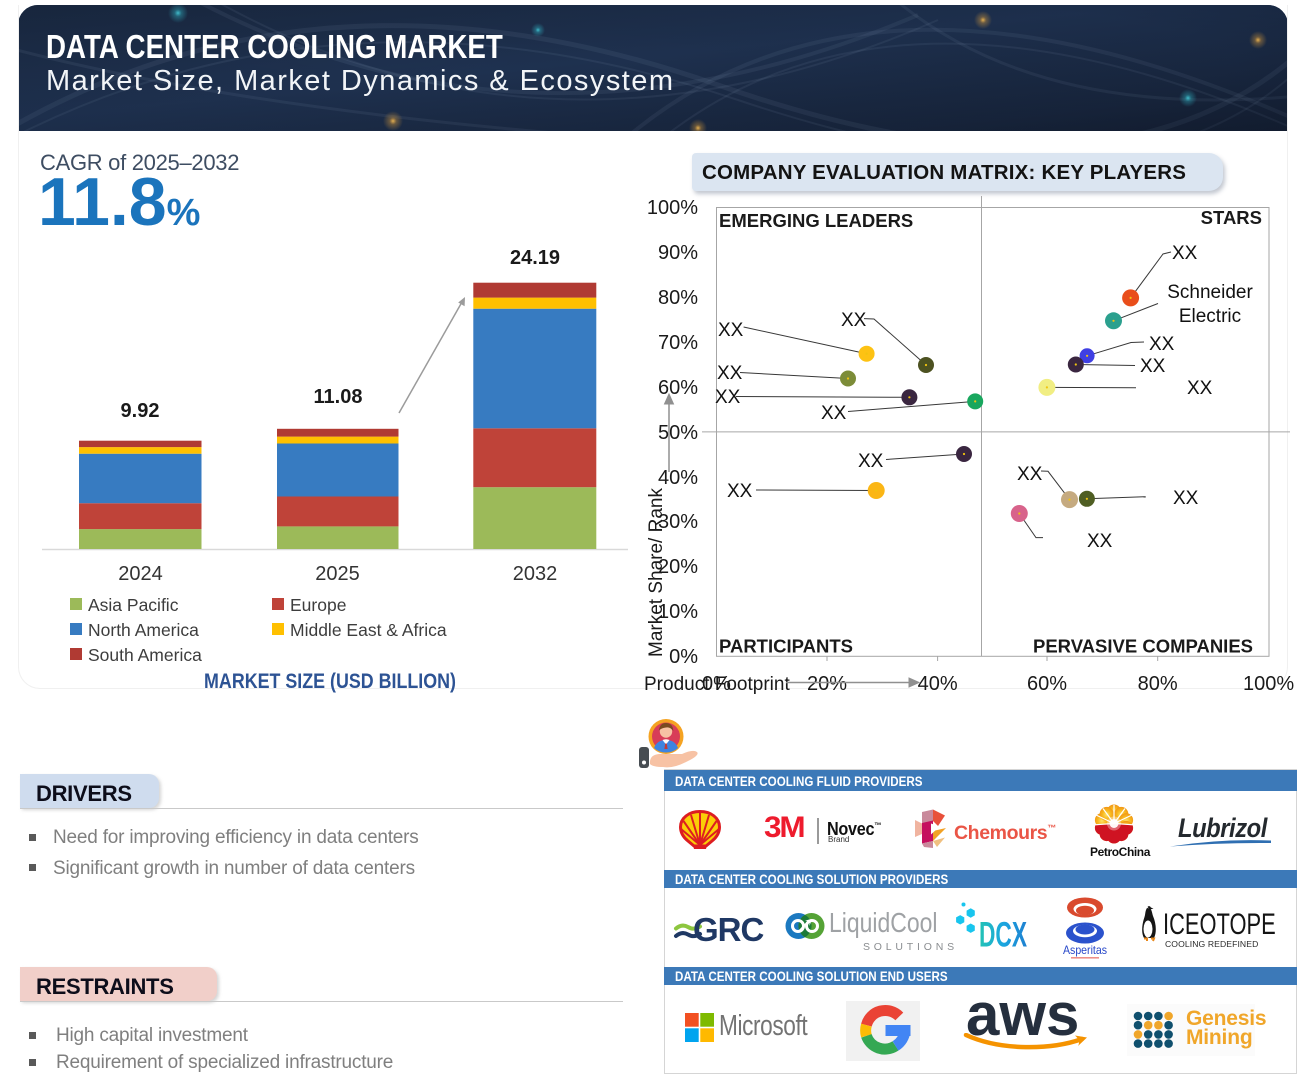 This screenshot has height=1086, width=1303. What do you see at coordinates (1210, 316) in the screenshot?
I see `svg-text: Electric` at bounding box center [1210, 316].